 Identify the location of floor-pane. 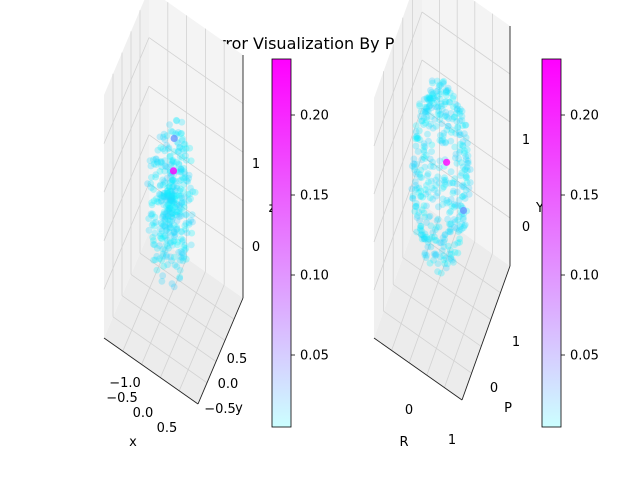
(173, 318).